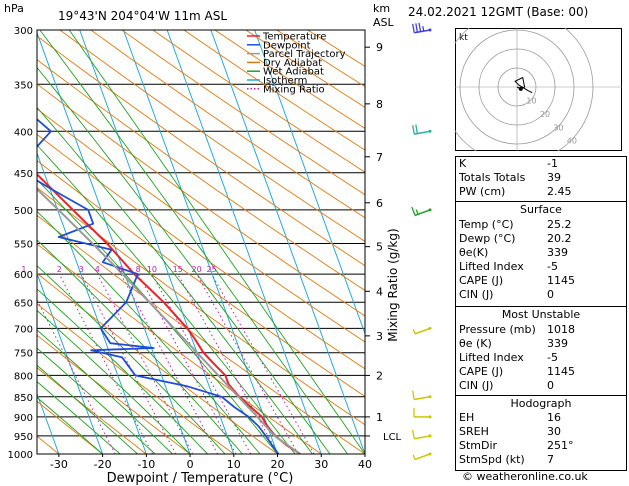 This screenshot has width=629, height=486. What do you see at coordinates (513, 343) in the screenshot?
I see `most-unstable-row: θe (K) 339` at bounding box center [513, 343].